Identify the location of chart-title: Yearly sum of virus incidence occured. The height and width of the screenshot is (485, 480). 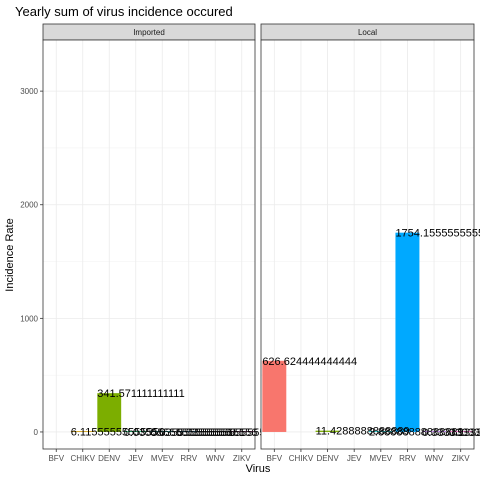
(124, 11).